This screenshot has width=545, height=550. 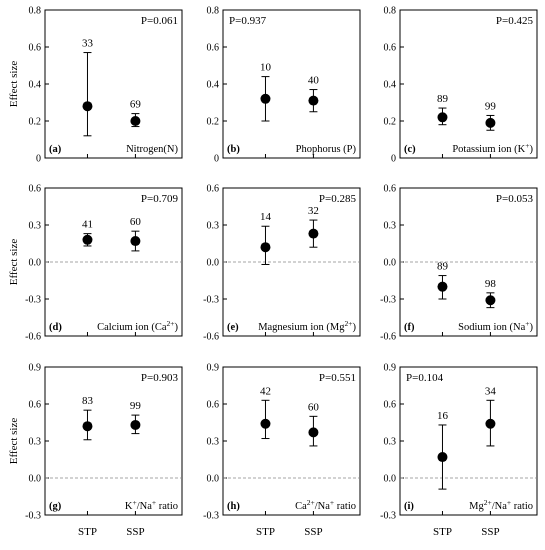 I want to click on variable-label: Magnesium ion (Mg2+), so click(x=307, y=326).